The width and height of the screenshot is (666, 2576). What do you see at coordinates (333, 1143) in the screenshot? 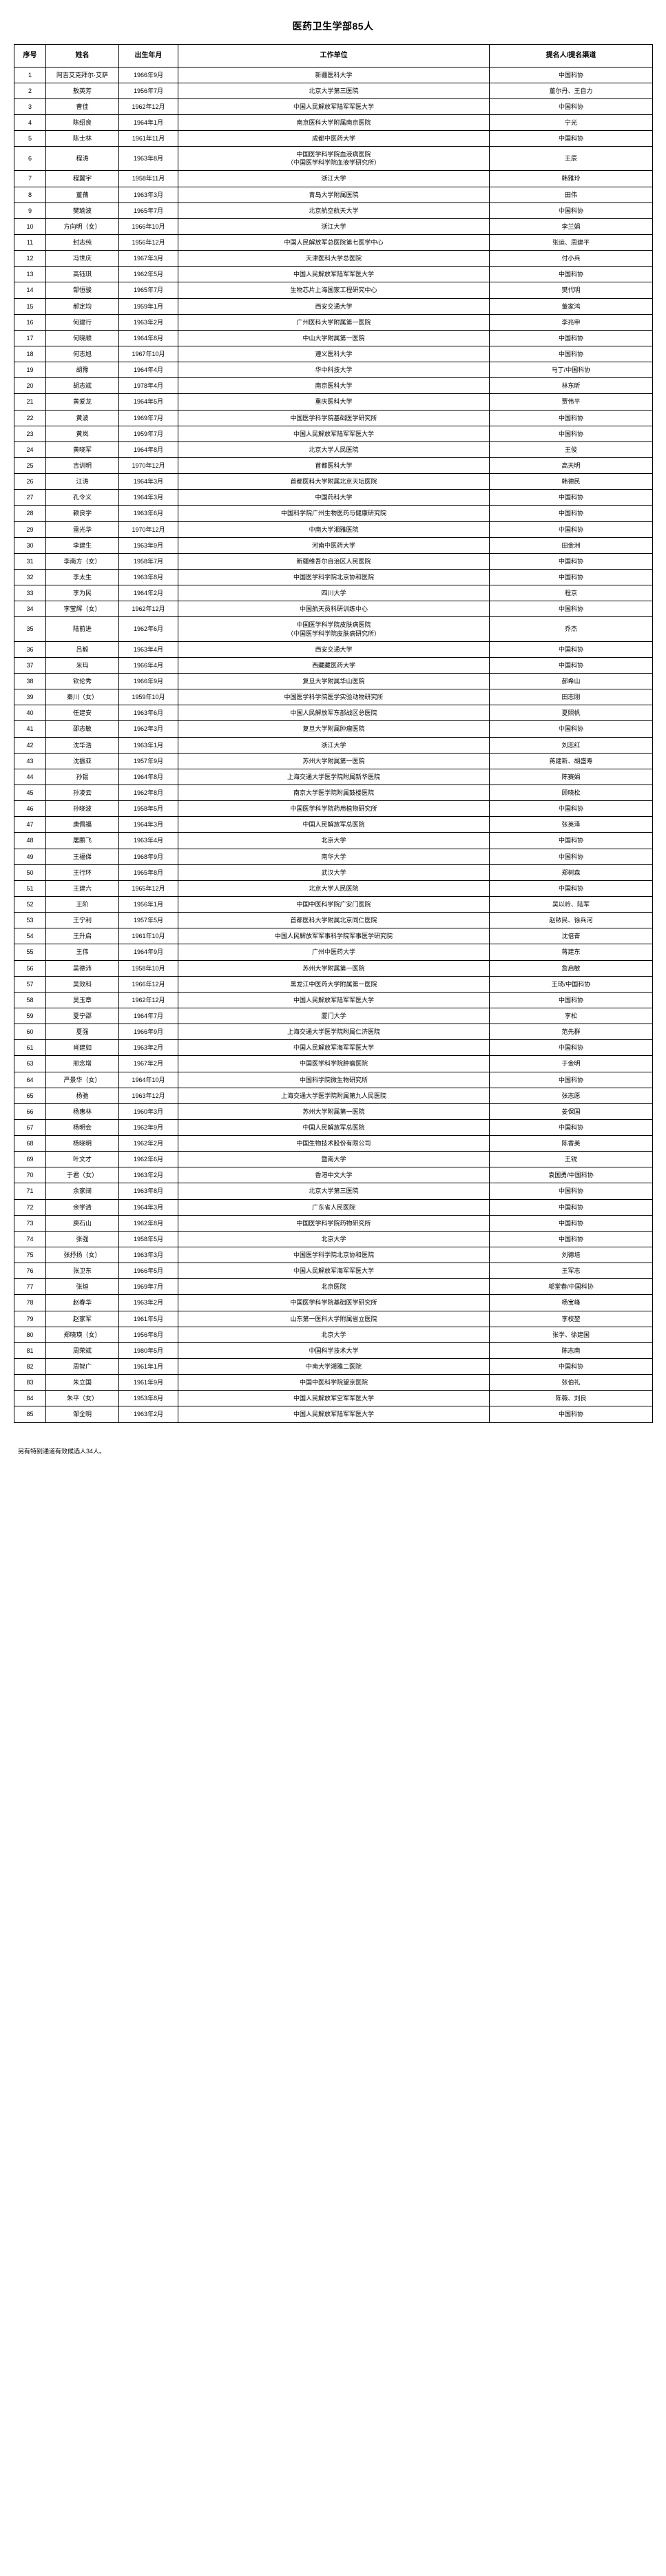
I see `table-row: 68 杨晓明 1962年2月 中国生物技术股份有限公司 陈香美` at bounding box center [333, 1143].